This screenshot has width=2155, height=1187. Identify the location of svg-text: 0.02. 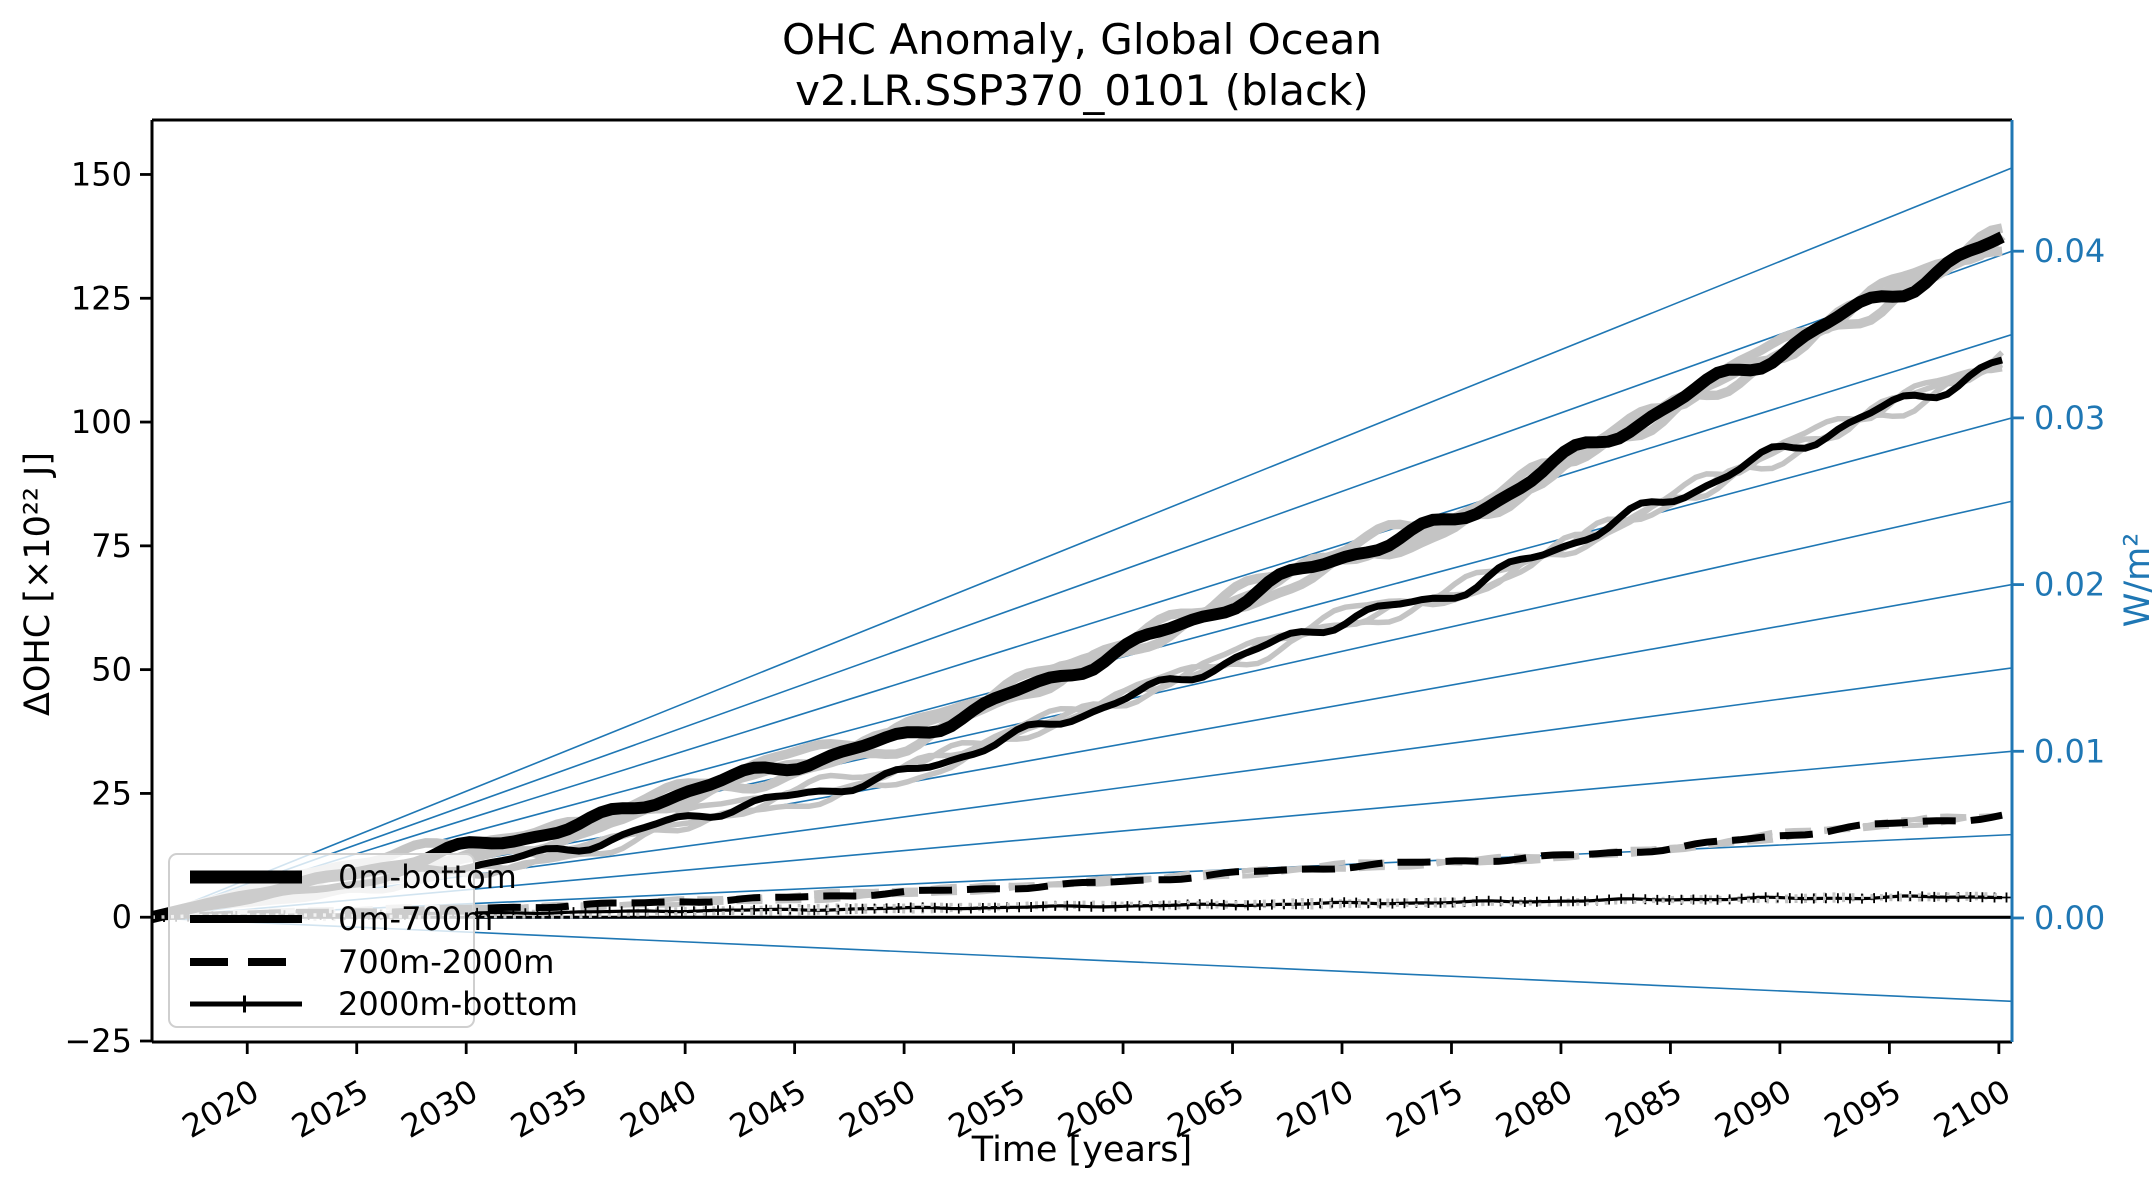
(2069, 585).